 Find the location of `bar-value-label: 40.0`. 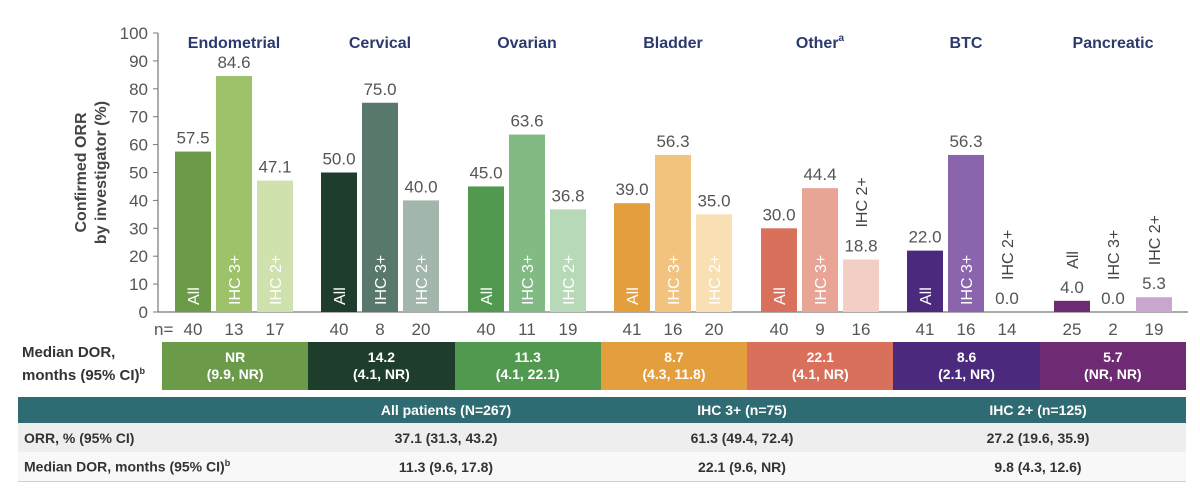

bar-value-label: 40.0 is located at coordinates (420, 186).